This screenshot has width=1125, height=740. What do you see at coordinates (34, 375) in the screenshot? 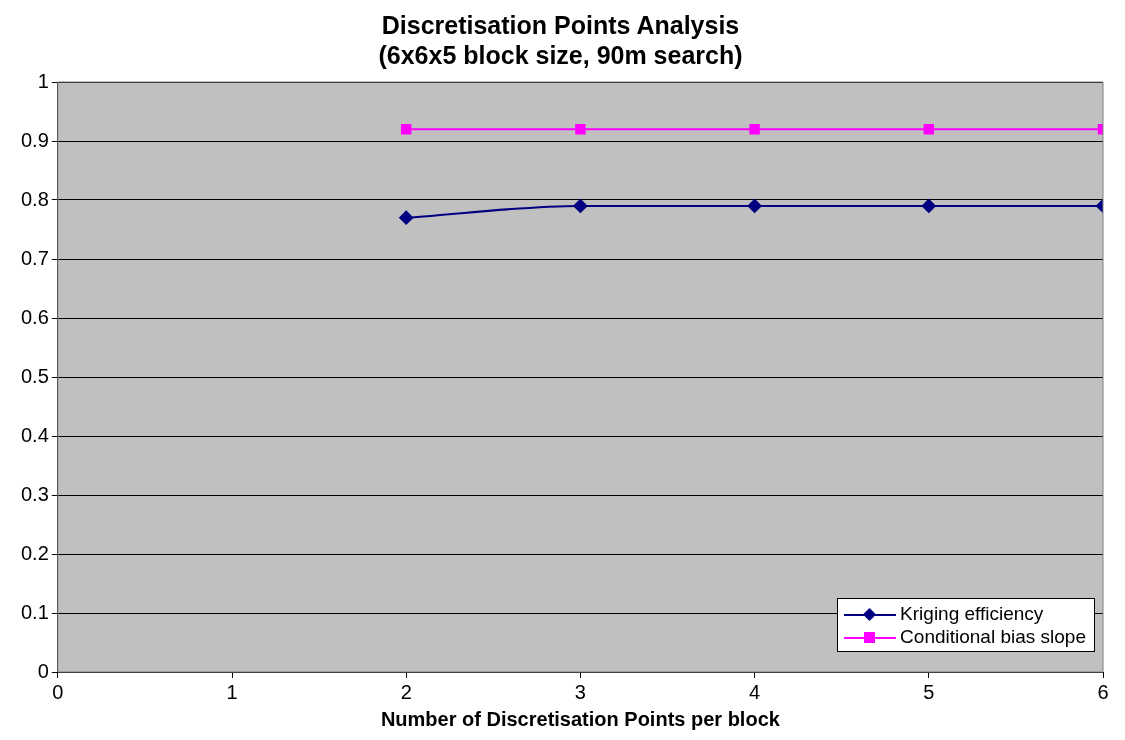
I see `y-tick-label: 0.5` at bounding box center [34, 375].